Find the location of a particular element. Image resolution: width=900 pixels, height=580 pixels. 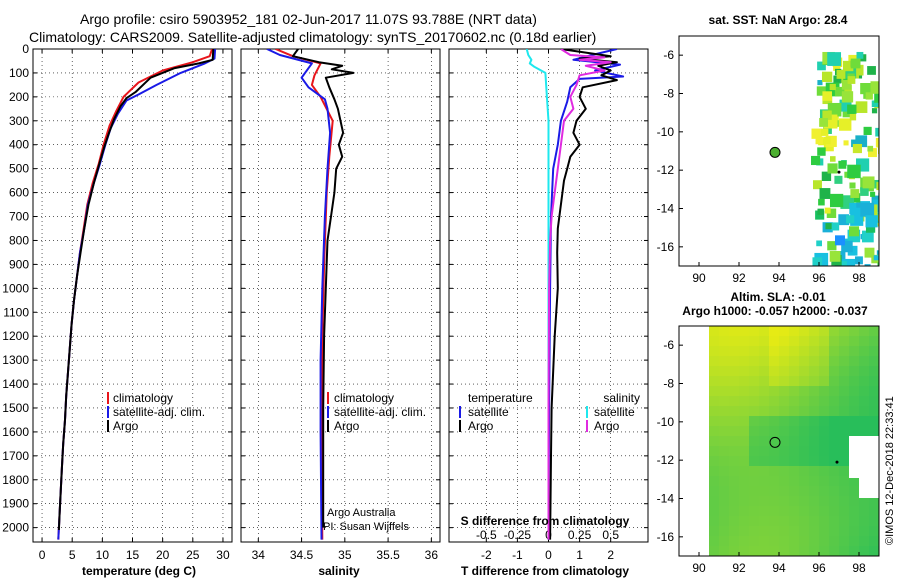

x-tick-label: 34 is located at coordinates (259, 555).